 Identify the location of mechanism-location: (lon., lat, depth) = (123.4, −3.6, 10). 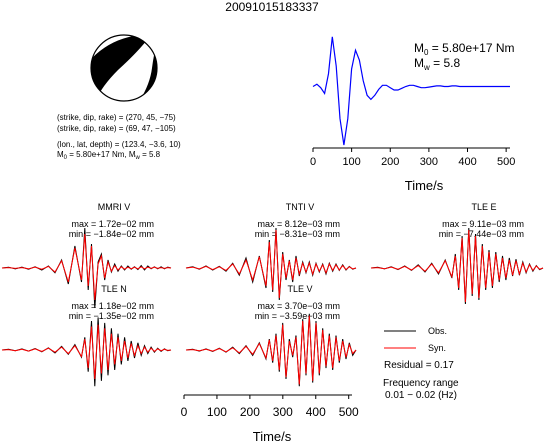
(119, 144).